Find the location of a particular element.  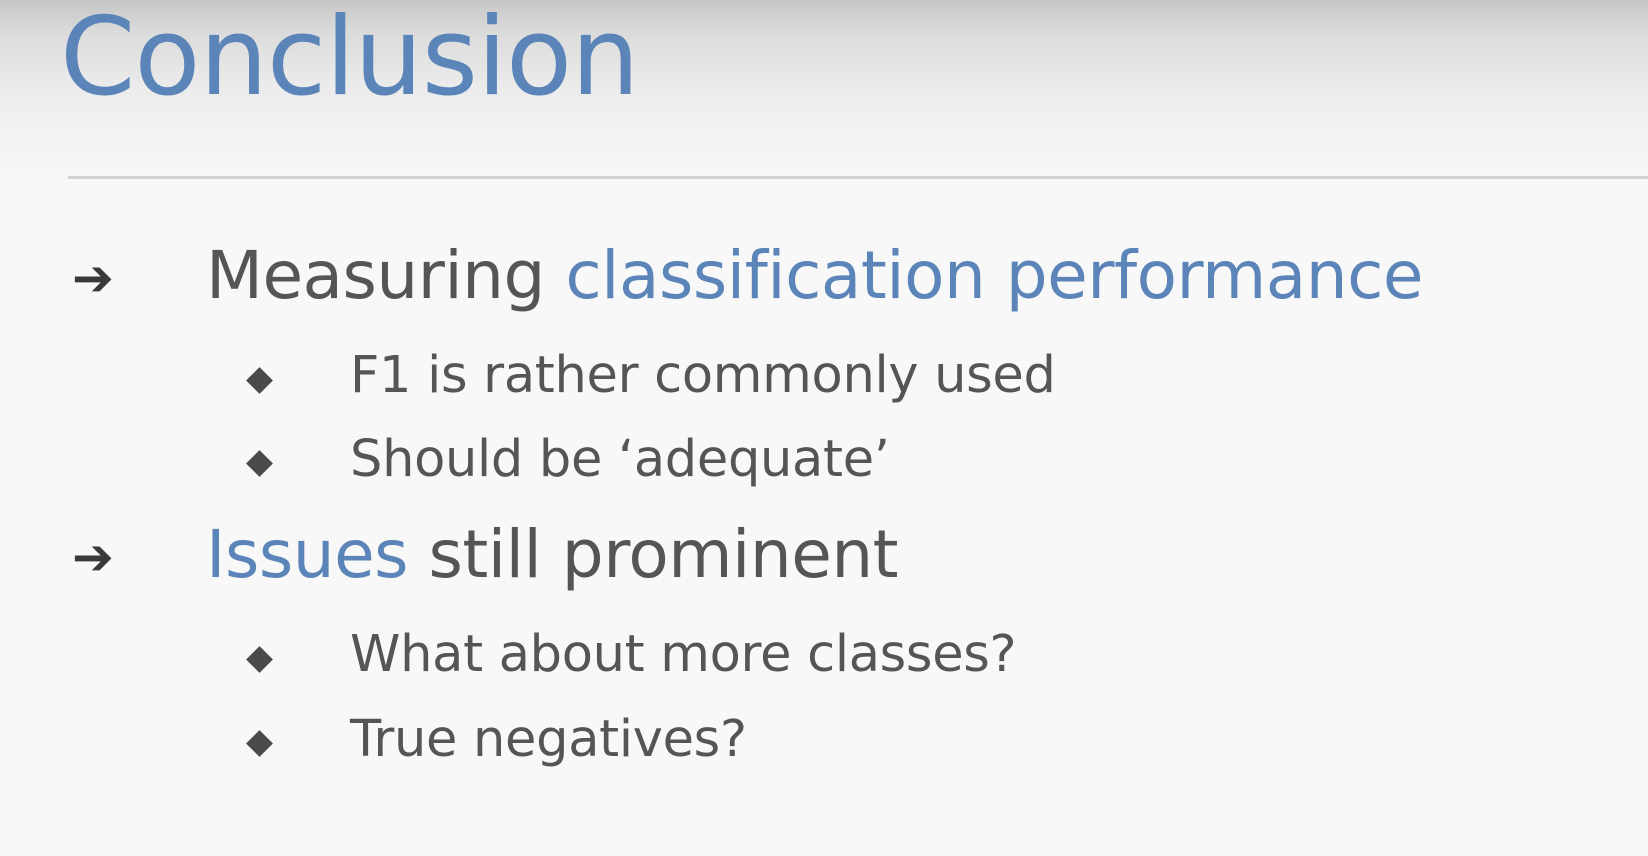

bullet-2-plain: still prominent is located at coordinates (653, 554).